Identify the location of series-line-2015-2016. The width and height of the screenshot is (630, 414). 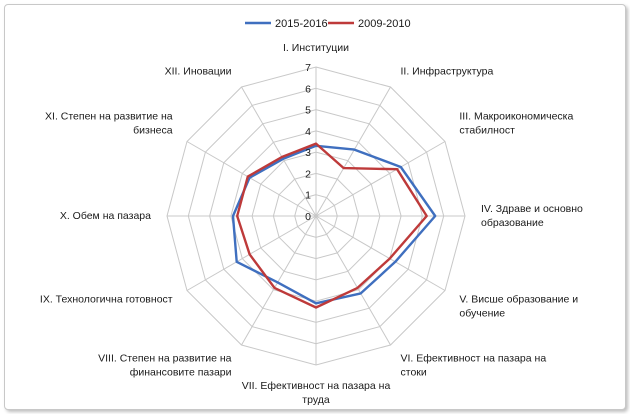
(334, 224).